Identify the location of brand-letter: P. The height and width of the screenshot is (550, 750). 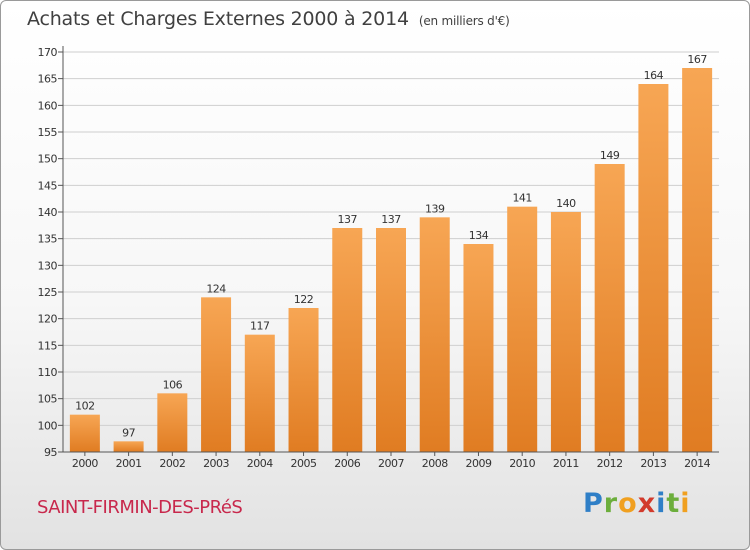
(593, 503).